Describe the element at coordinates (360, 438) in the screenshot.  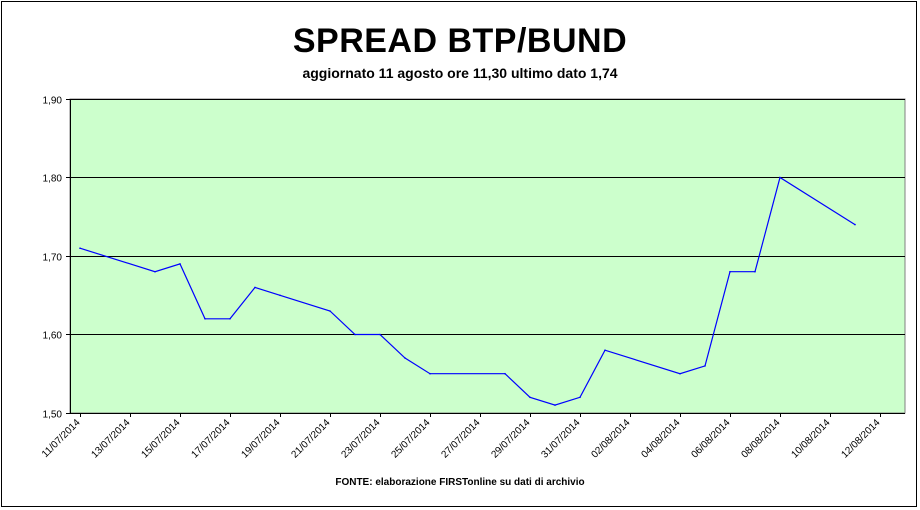
I see `x-tick-label: 23/07/2014` at that location.